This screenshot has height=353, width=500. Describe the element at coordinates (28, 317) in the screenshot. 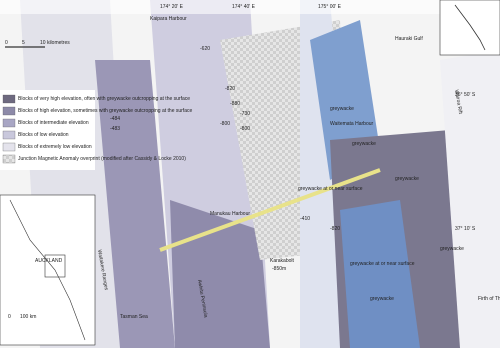

I see `scale-label: 100 km` at that location.